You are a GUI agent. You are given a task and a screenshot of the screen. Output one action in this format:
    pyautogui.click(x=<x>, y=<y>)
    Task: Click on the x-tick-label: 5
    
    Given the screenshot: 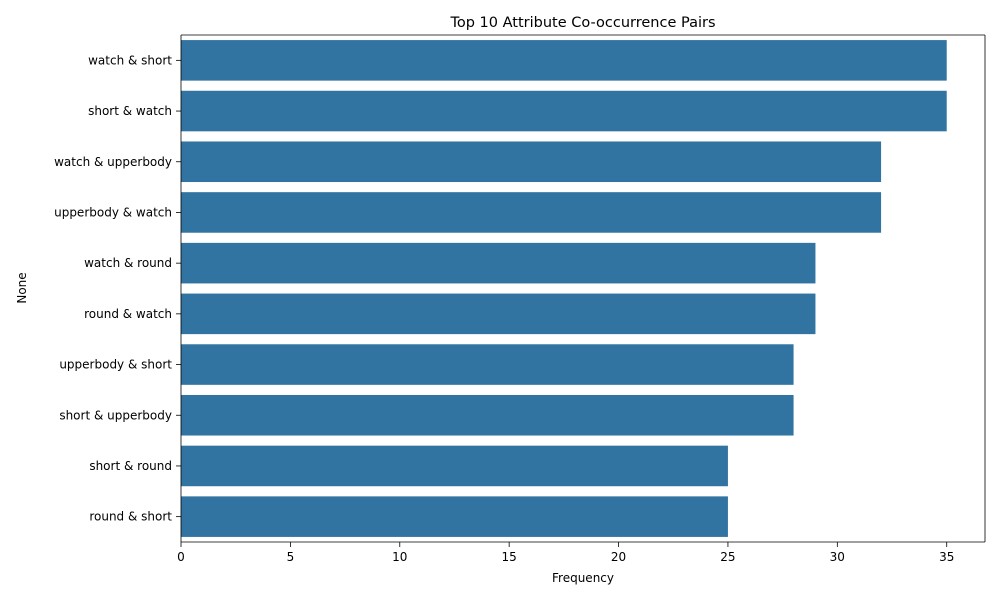 What is the action you would take?
    pyautogui.click(x=291, y=557)
    